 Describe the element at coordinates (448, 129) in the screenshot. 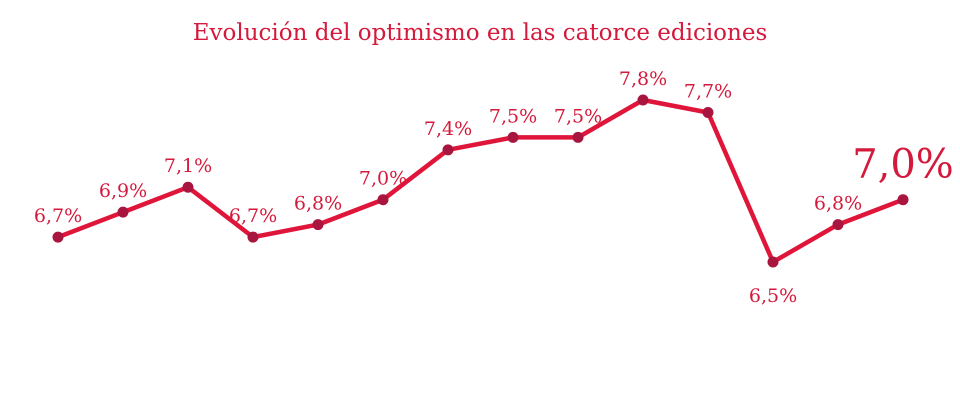

I see `data-label: 7,4%` at that location.